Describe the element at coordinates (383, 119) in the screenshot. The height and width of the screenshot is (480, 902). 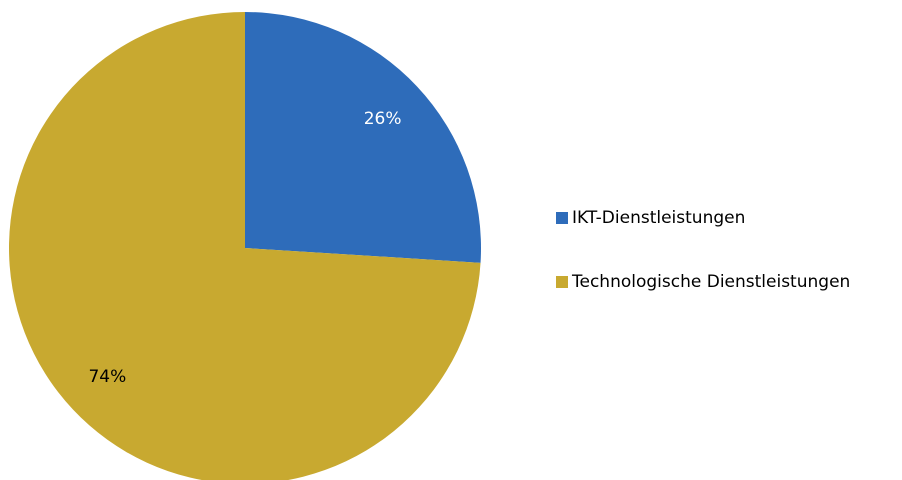
I see `data-label: 26%` at that location.